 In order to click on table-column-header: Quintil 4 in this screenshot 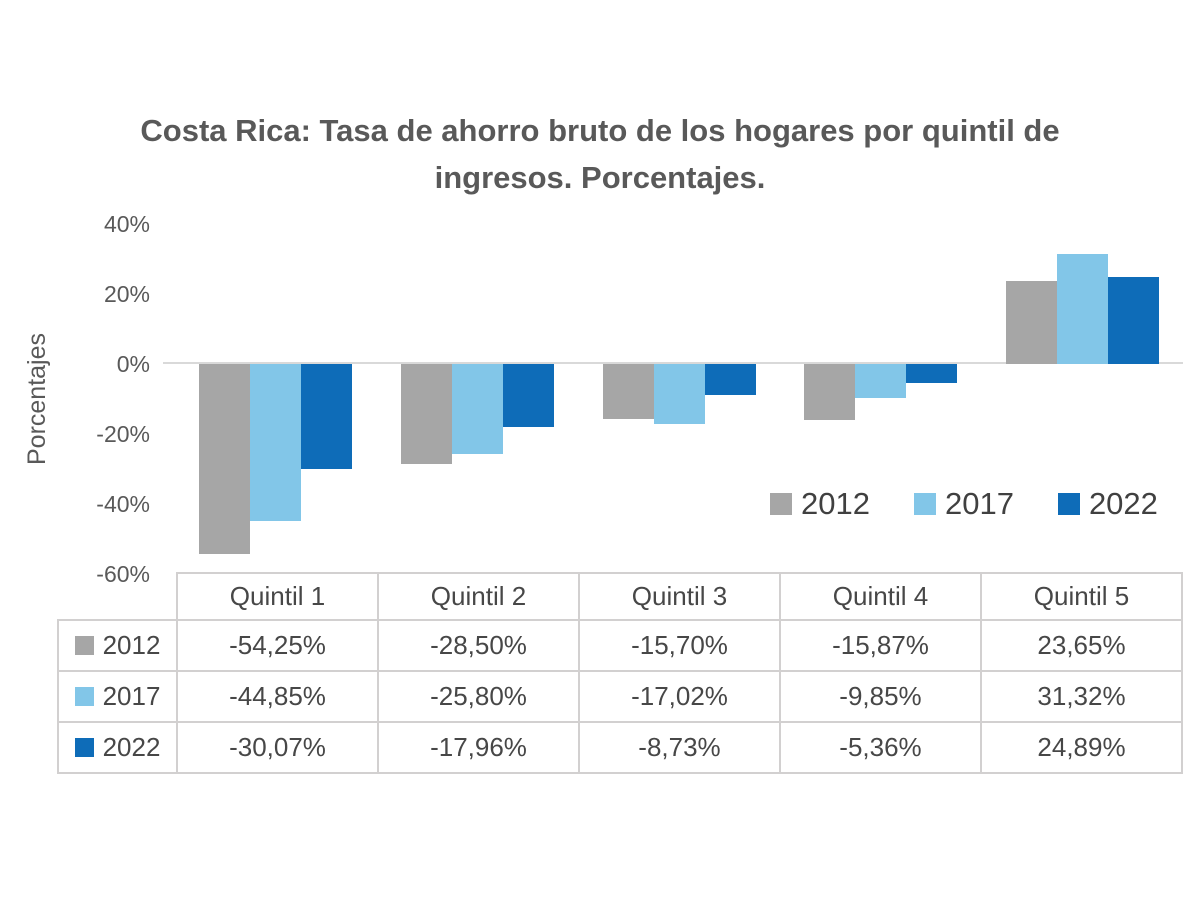, I will do `click(880, 596)`.